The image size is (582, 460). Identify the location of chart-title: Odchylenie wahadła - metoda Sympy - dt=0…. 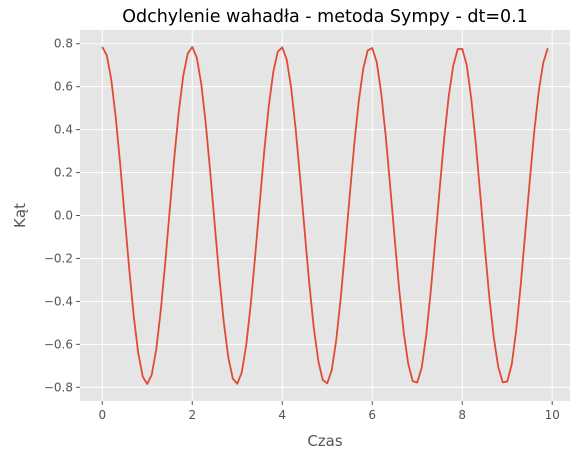
(325, 17).